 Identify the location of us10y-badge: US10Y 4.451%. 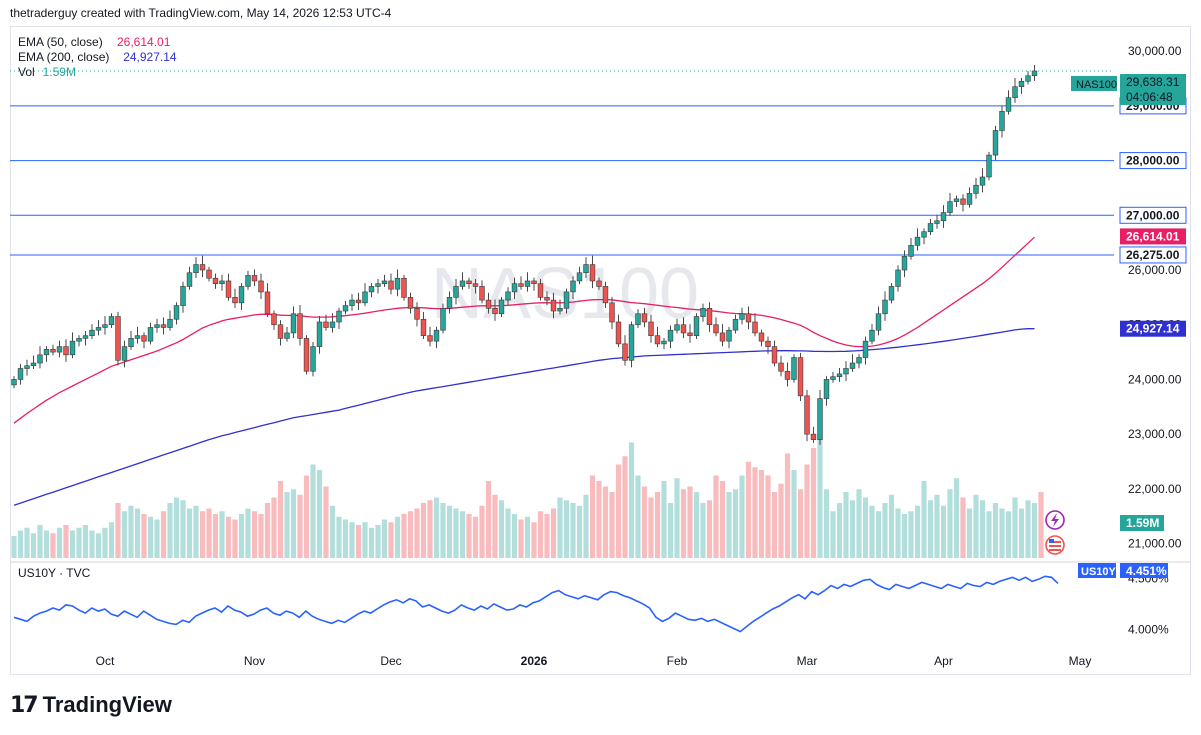
(1123, 570).